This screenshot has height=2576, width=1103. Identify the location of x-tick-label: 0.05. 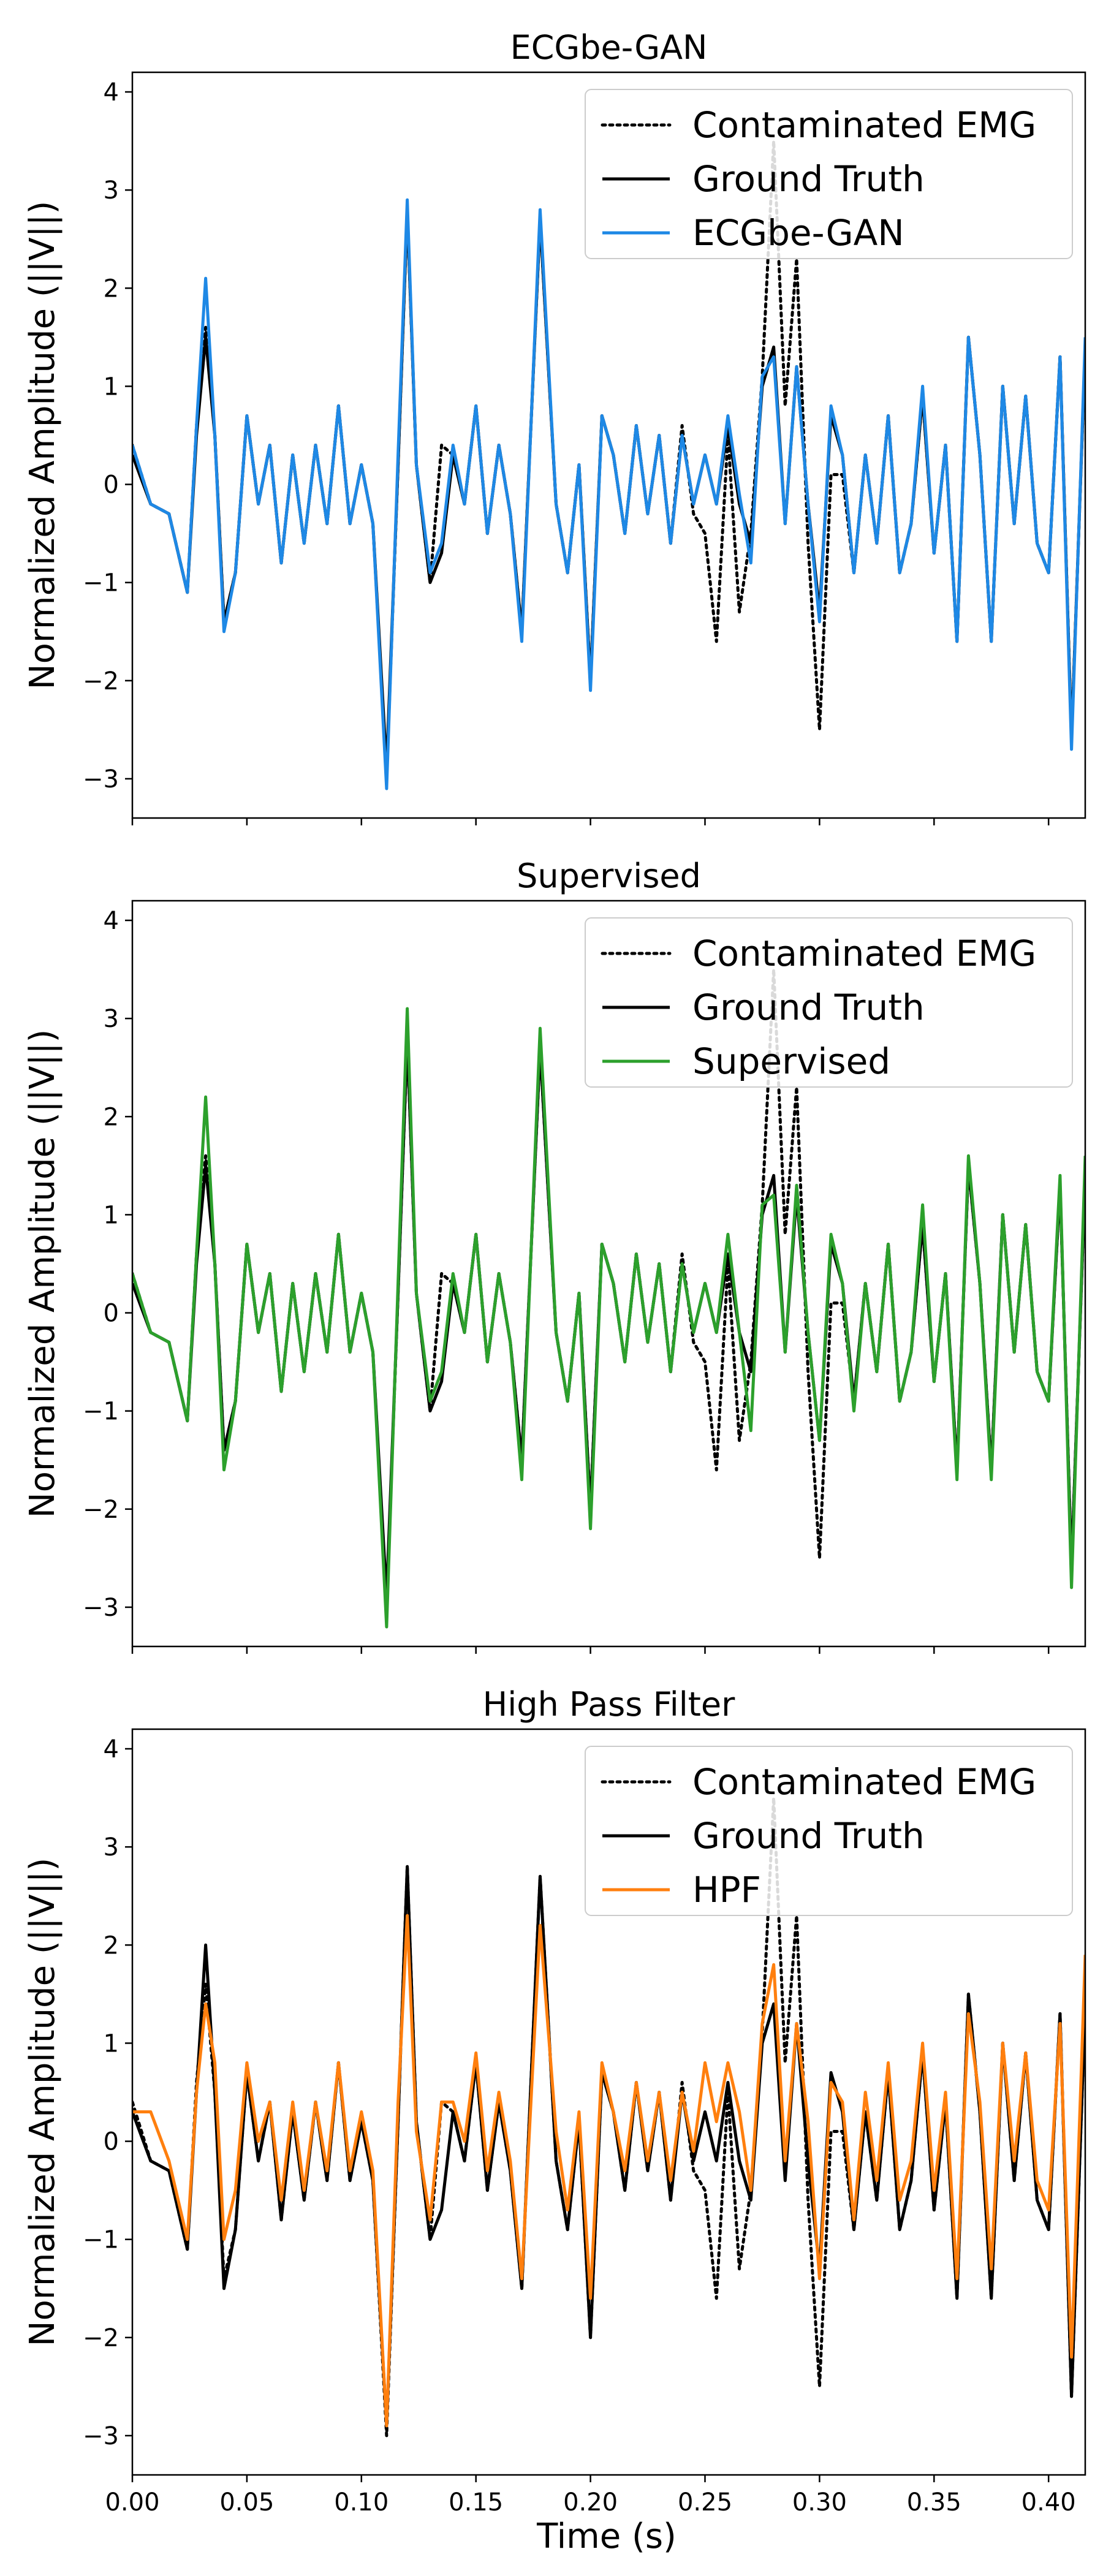
(246, 2502).